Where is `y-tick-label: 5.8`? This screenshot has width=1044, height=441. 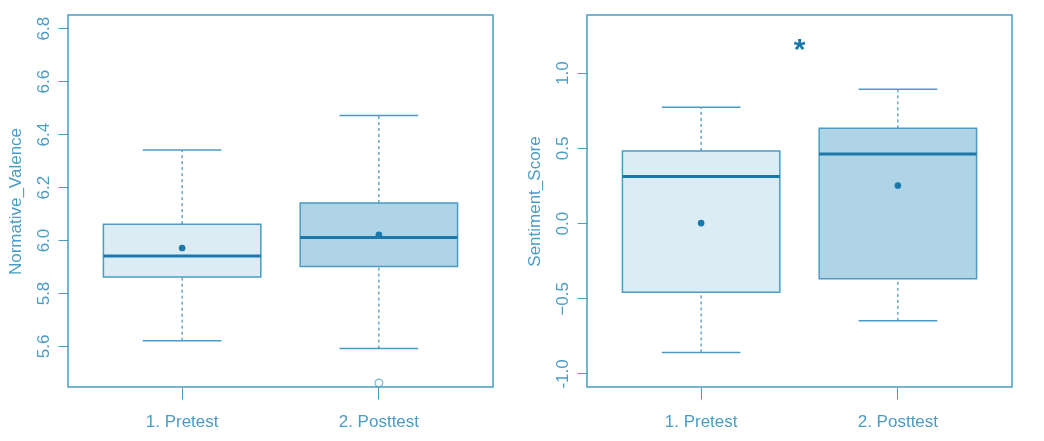 y-tick-label: 5.8 is located at coordinates (43, 293).